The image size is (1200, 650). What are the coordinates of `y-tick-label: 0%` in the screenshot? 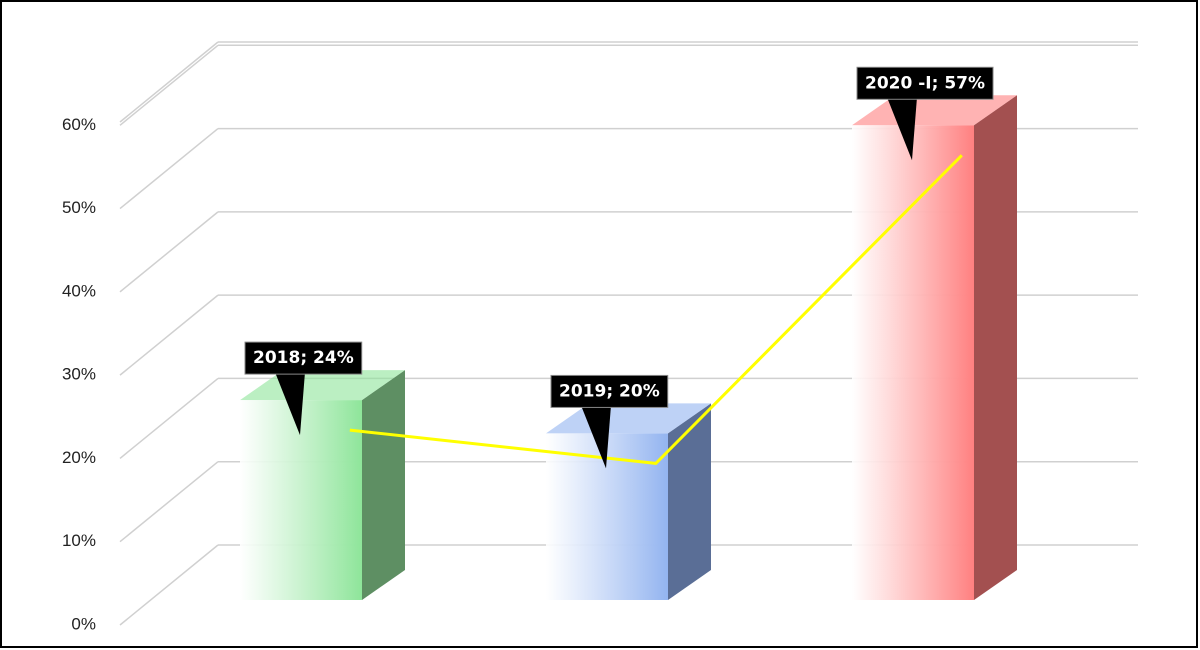 It's located at (83, 623).